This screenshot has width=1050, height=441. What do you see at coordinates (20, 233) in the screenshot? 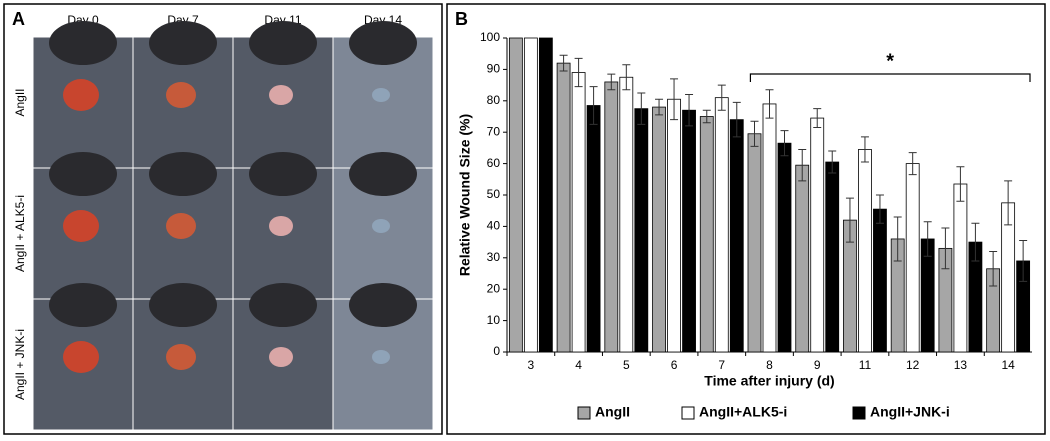
I see `row-label: AngII + ALK5-i` at bounding box center [20, 233].